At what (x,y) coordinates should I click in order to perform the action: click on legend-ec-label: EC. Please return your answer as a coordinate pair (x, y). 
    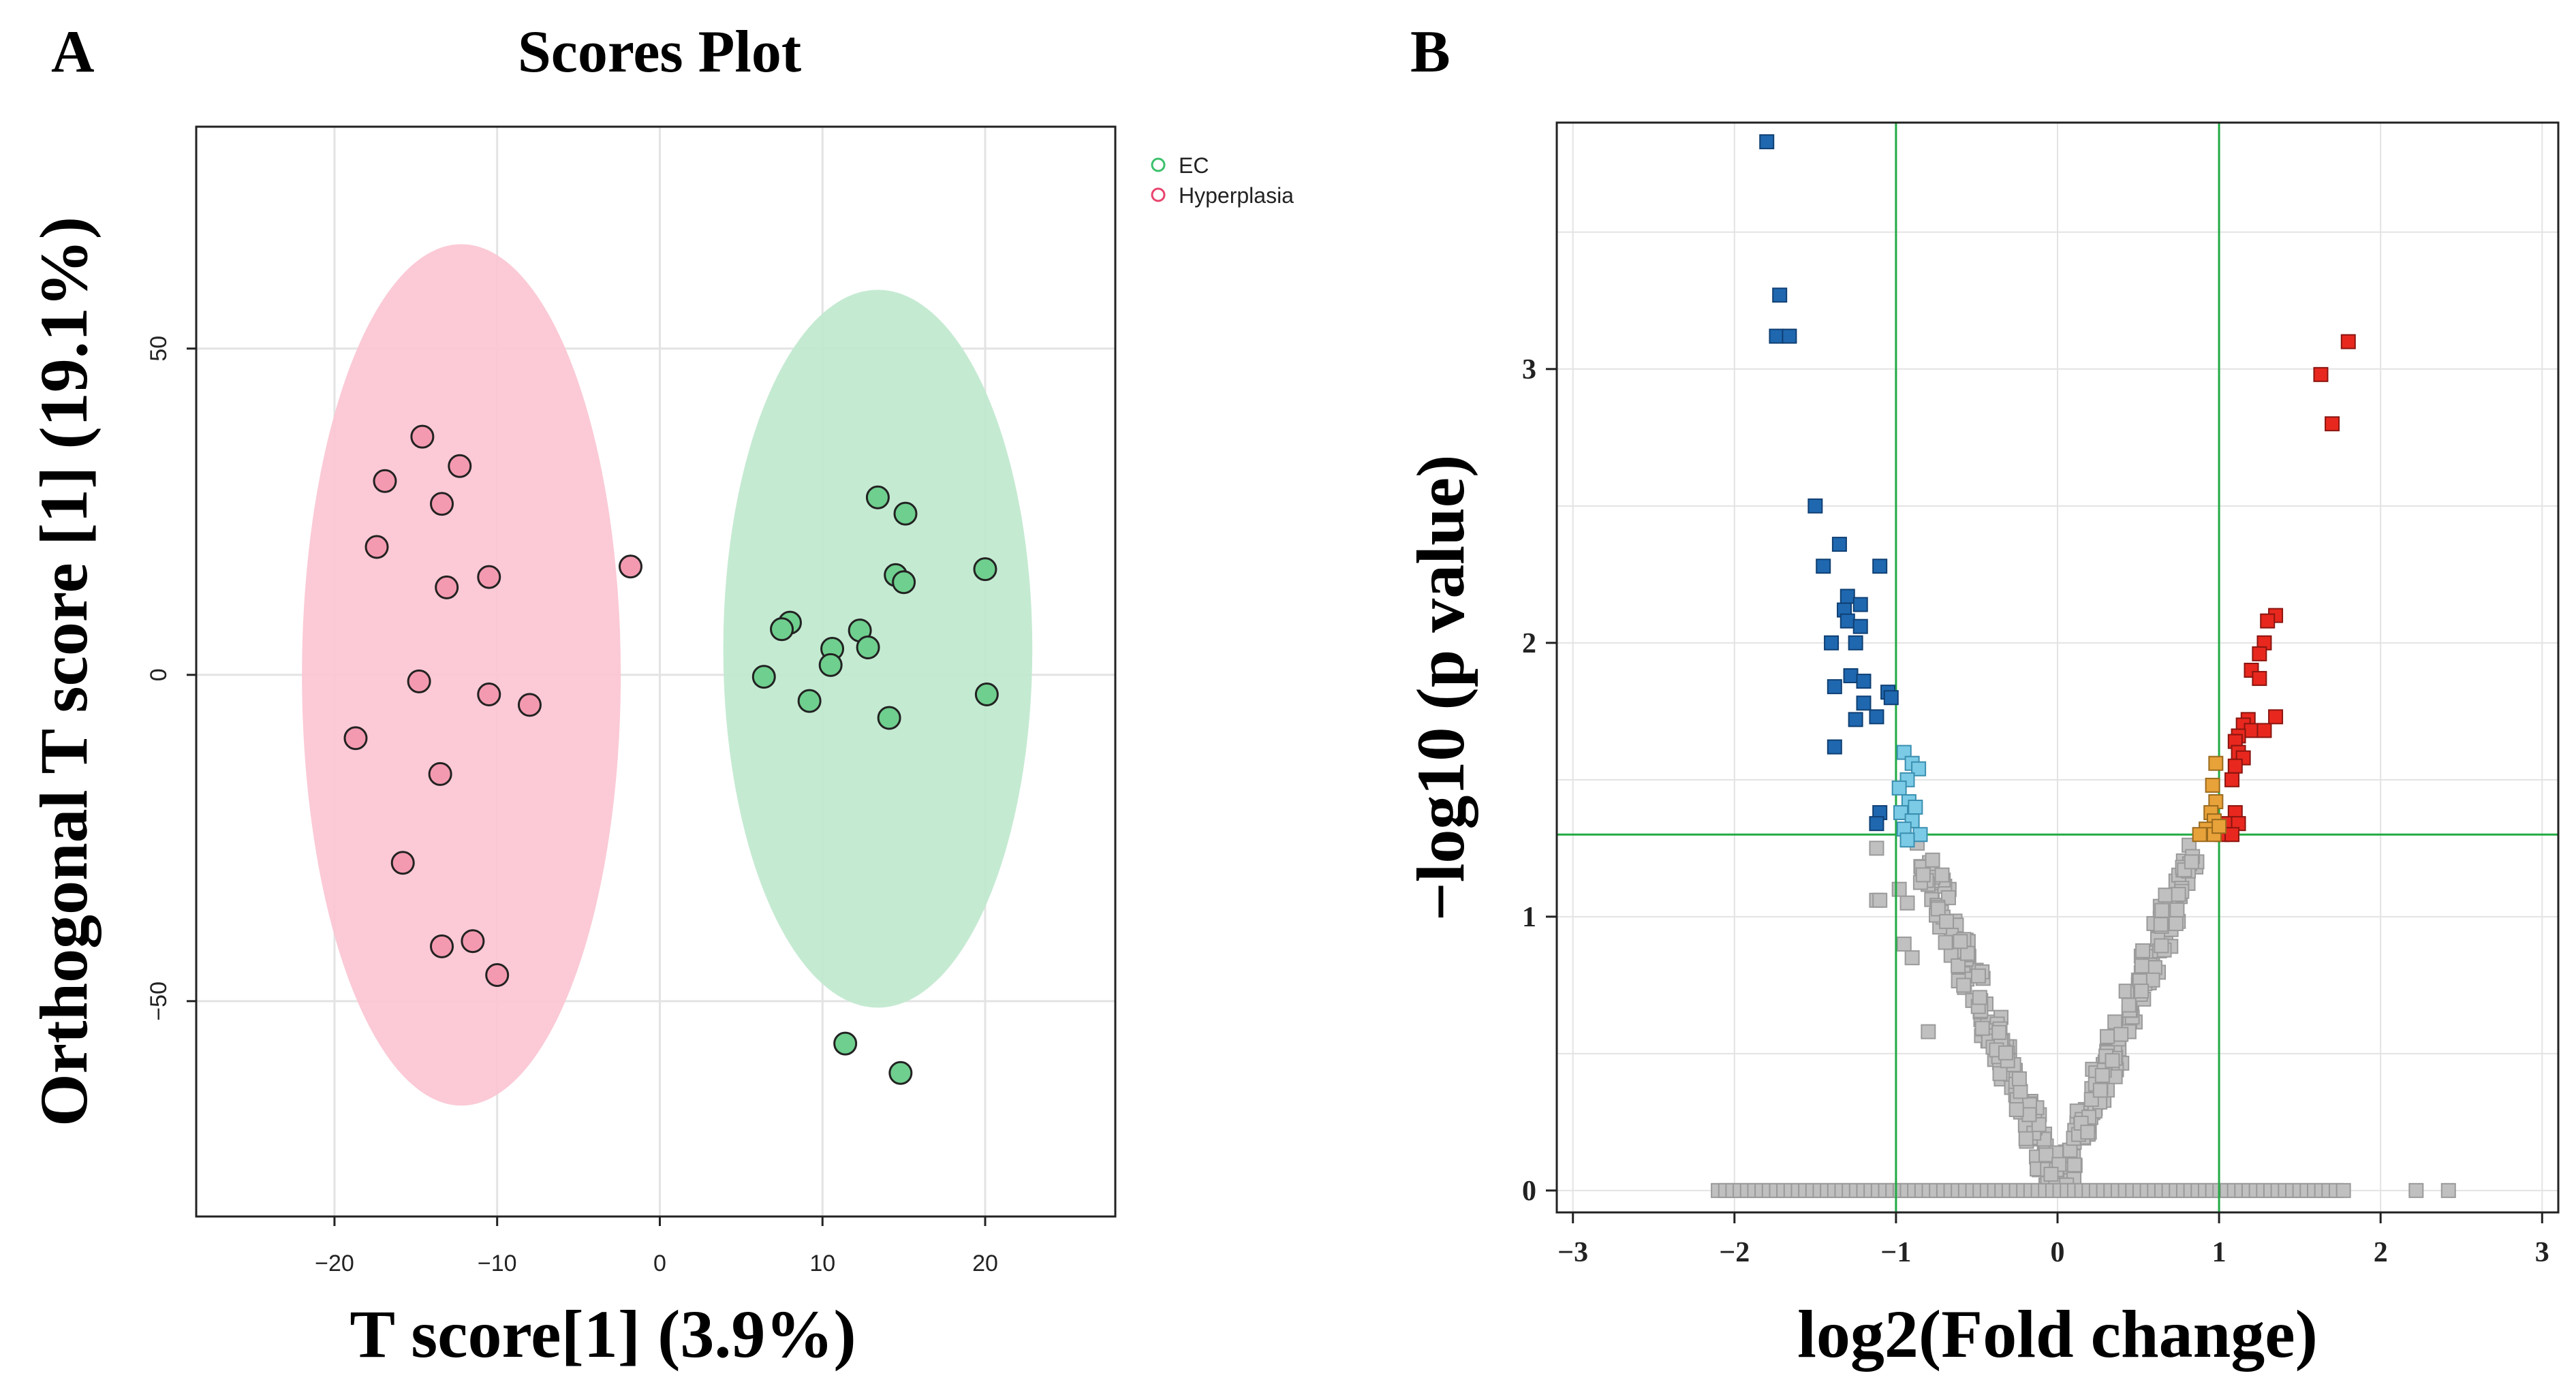
    Looking at the image, I should click on (1194, 165).